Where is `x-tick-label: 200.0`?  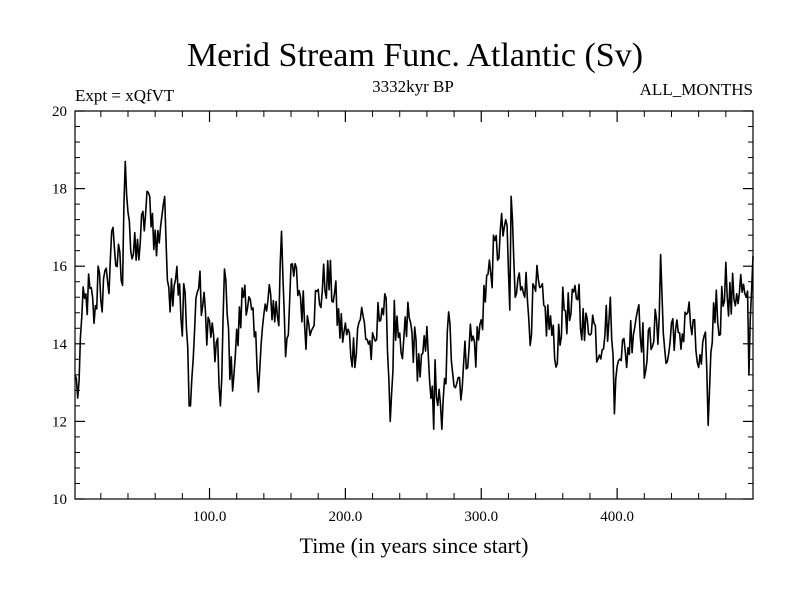
x-tick-label: 200.0 is located at coordinates (346, 517).